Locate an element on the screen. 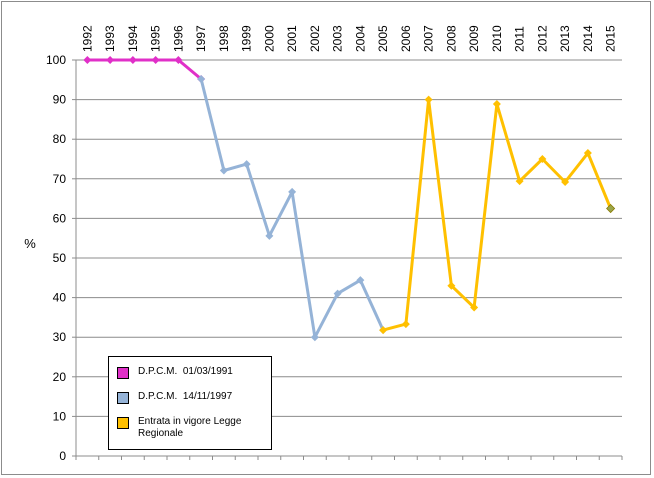  x-tick-label-2012: 2012 is located at coordinates (542, 38).